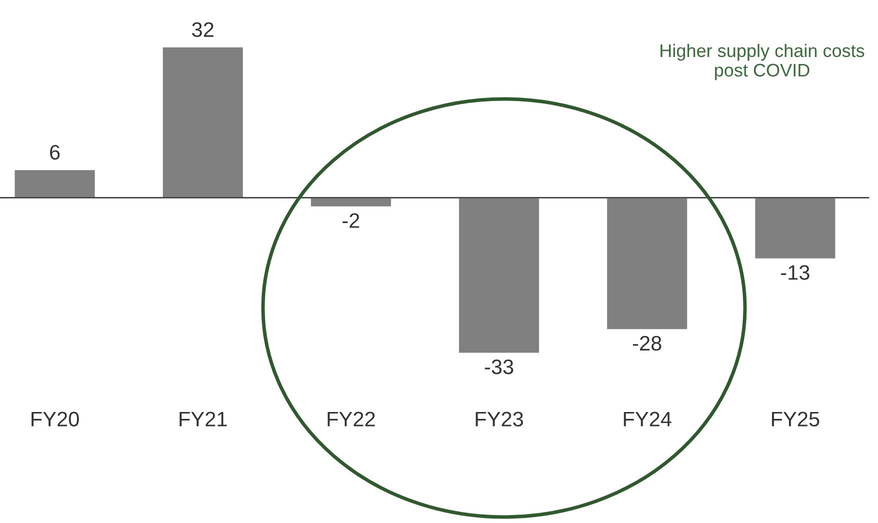 This screenshot has width=878, height=523. Describe the element at coordinates (796, 419) in the screenshot. I see `x-tick-label: FY25` at that location.